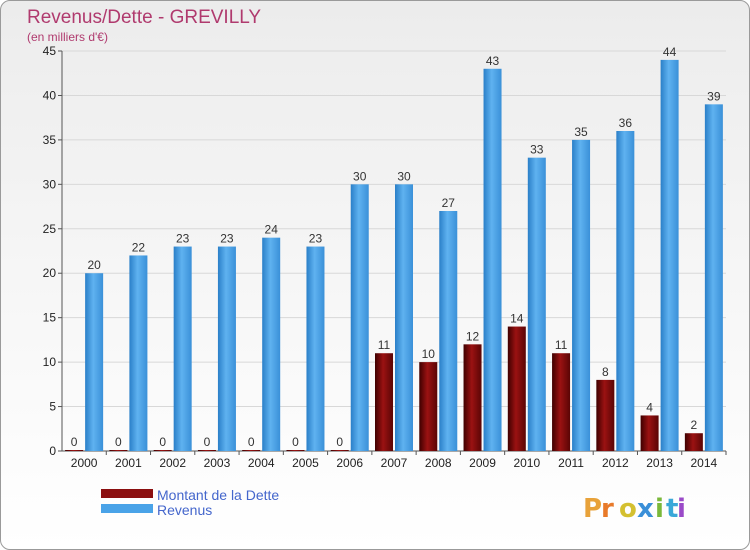 The image size is (750, 550). I want to click on data-label: 39, so click(714, 96).